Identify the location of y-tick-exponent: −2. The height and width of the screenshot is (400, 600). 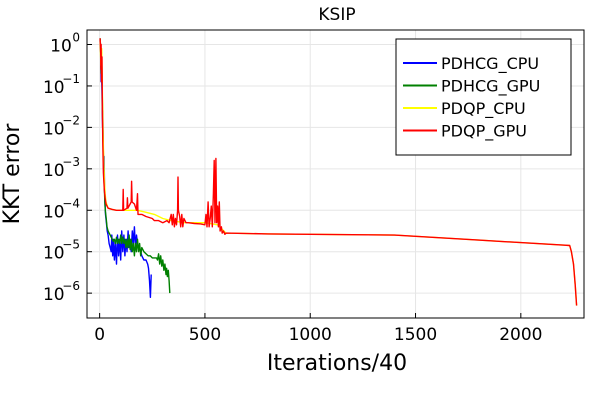
(71, 120).